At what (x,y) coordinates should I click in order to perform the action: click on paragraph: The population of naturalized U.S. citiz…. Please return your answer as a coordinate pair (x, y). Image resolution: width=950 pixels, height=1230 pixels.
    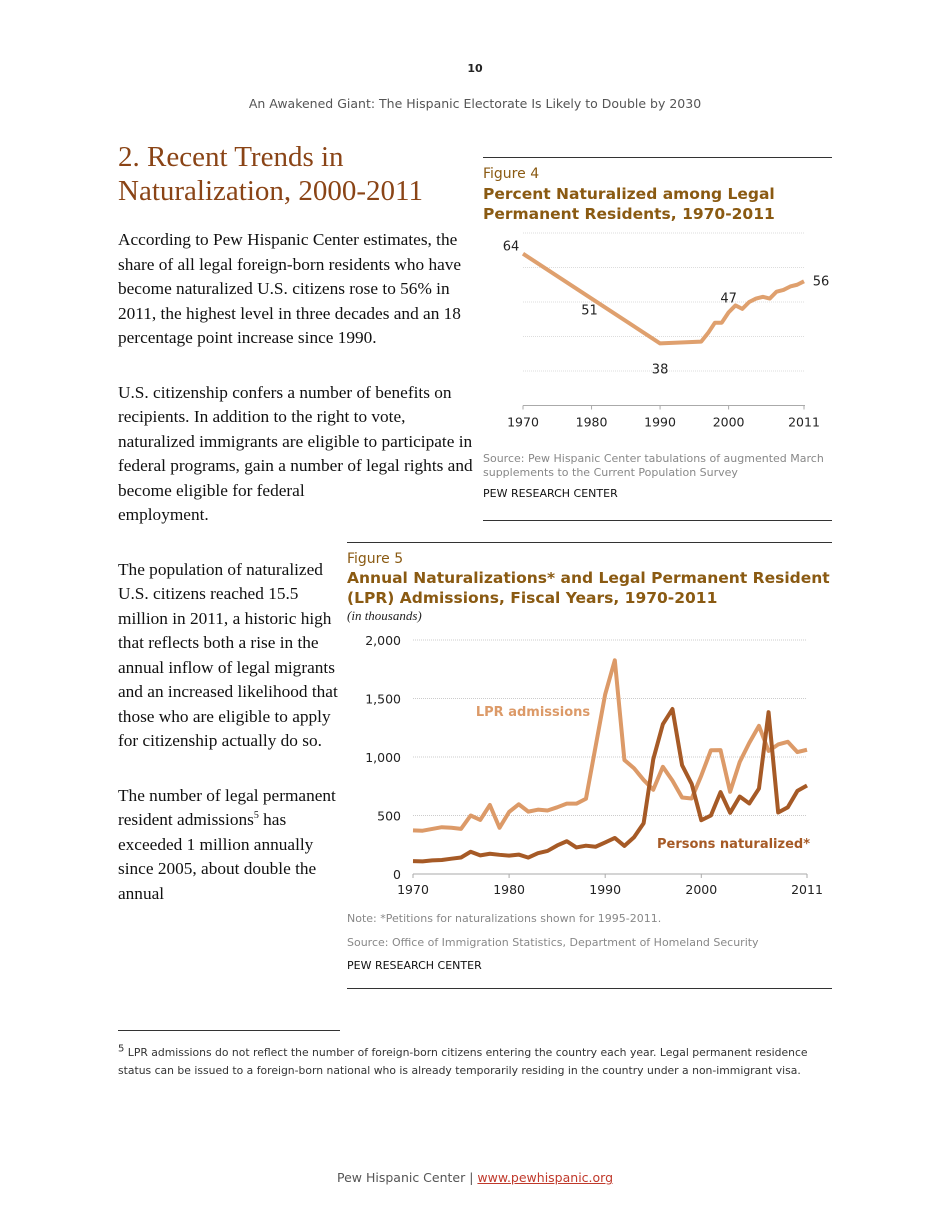
    Looking at the image, I should click on (228, 655).